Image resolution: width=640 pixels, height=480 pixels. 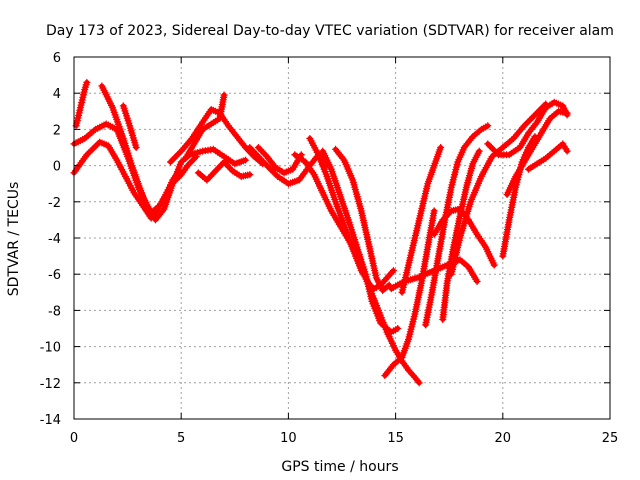 I want to click on y-tick-label: -10, so click(x=50, y=348).